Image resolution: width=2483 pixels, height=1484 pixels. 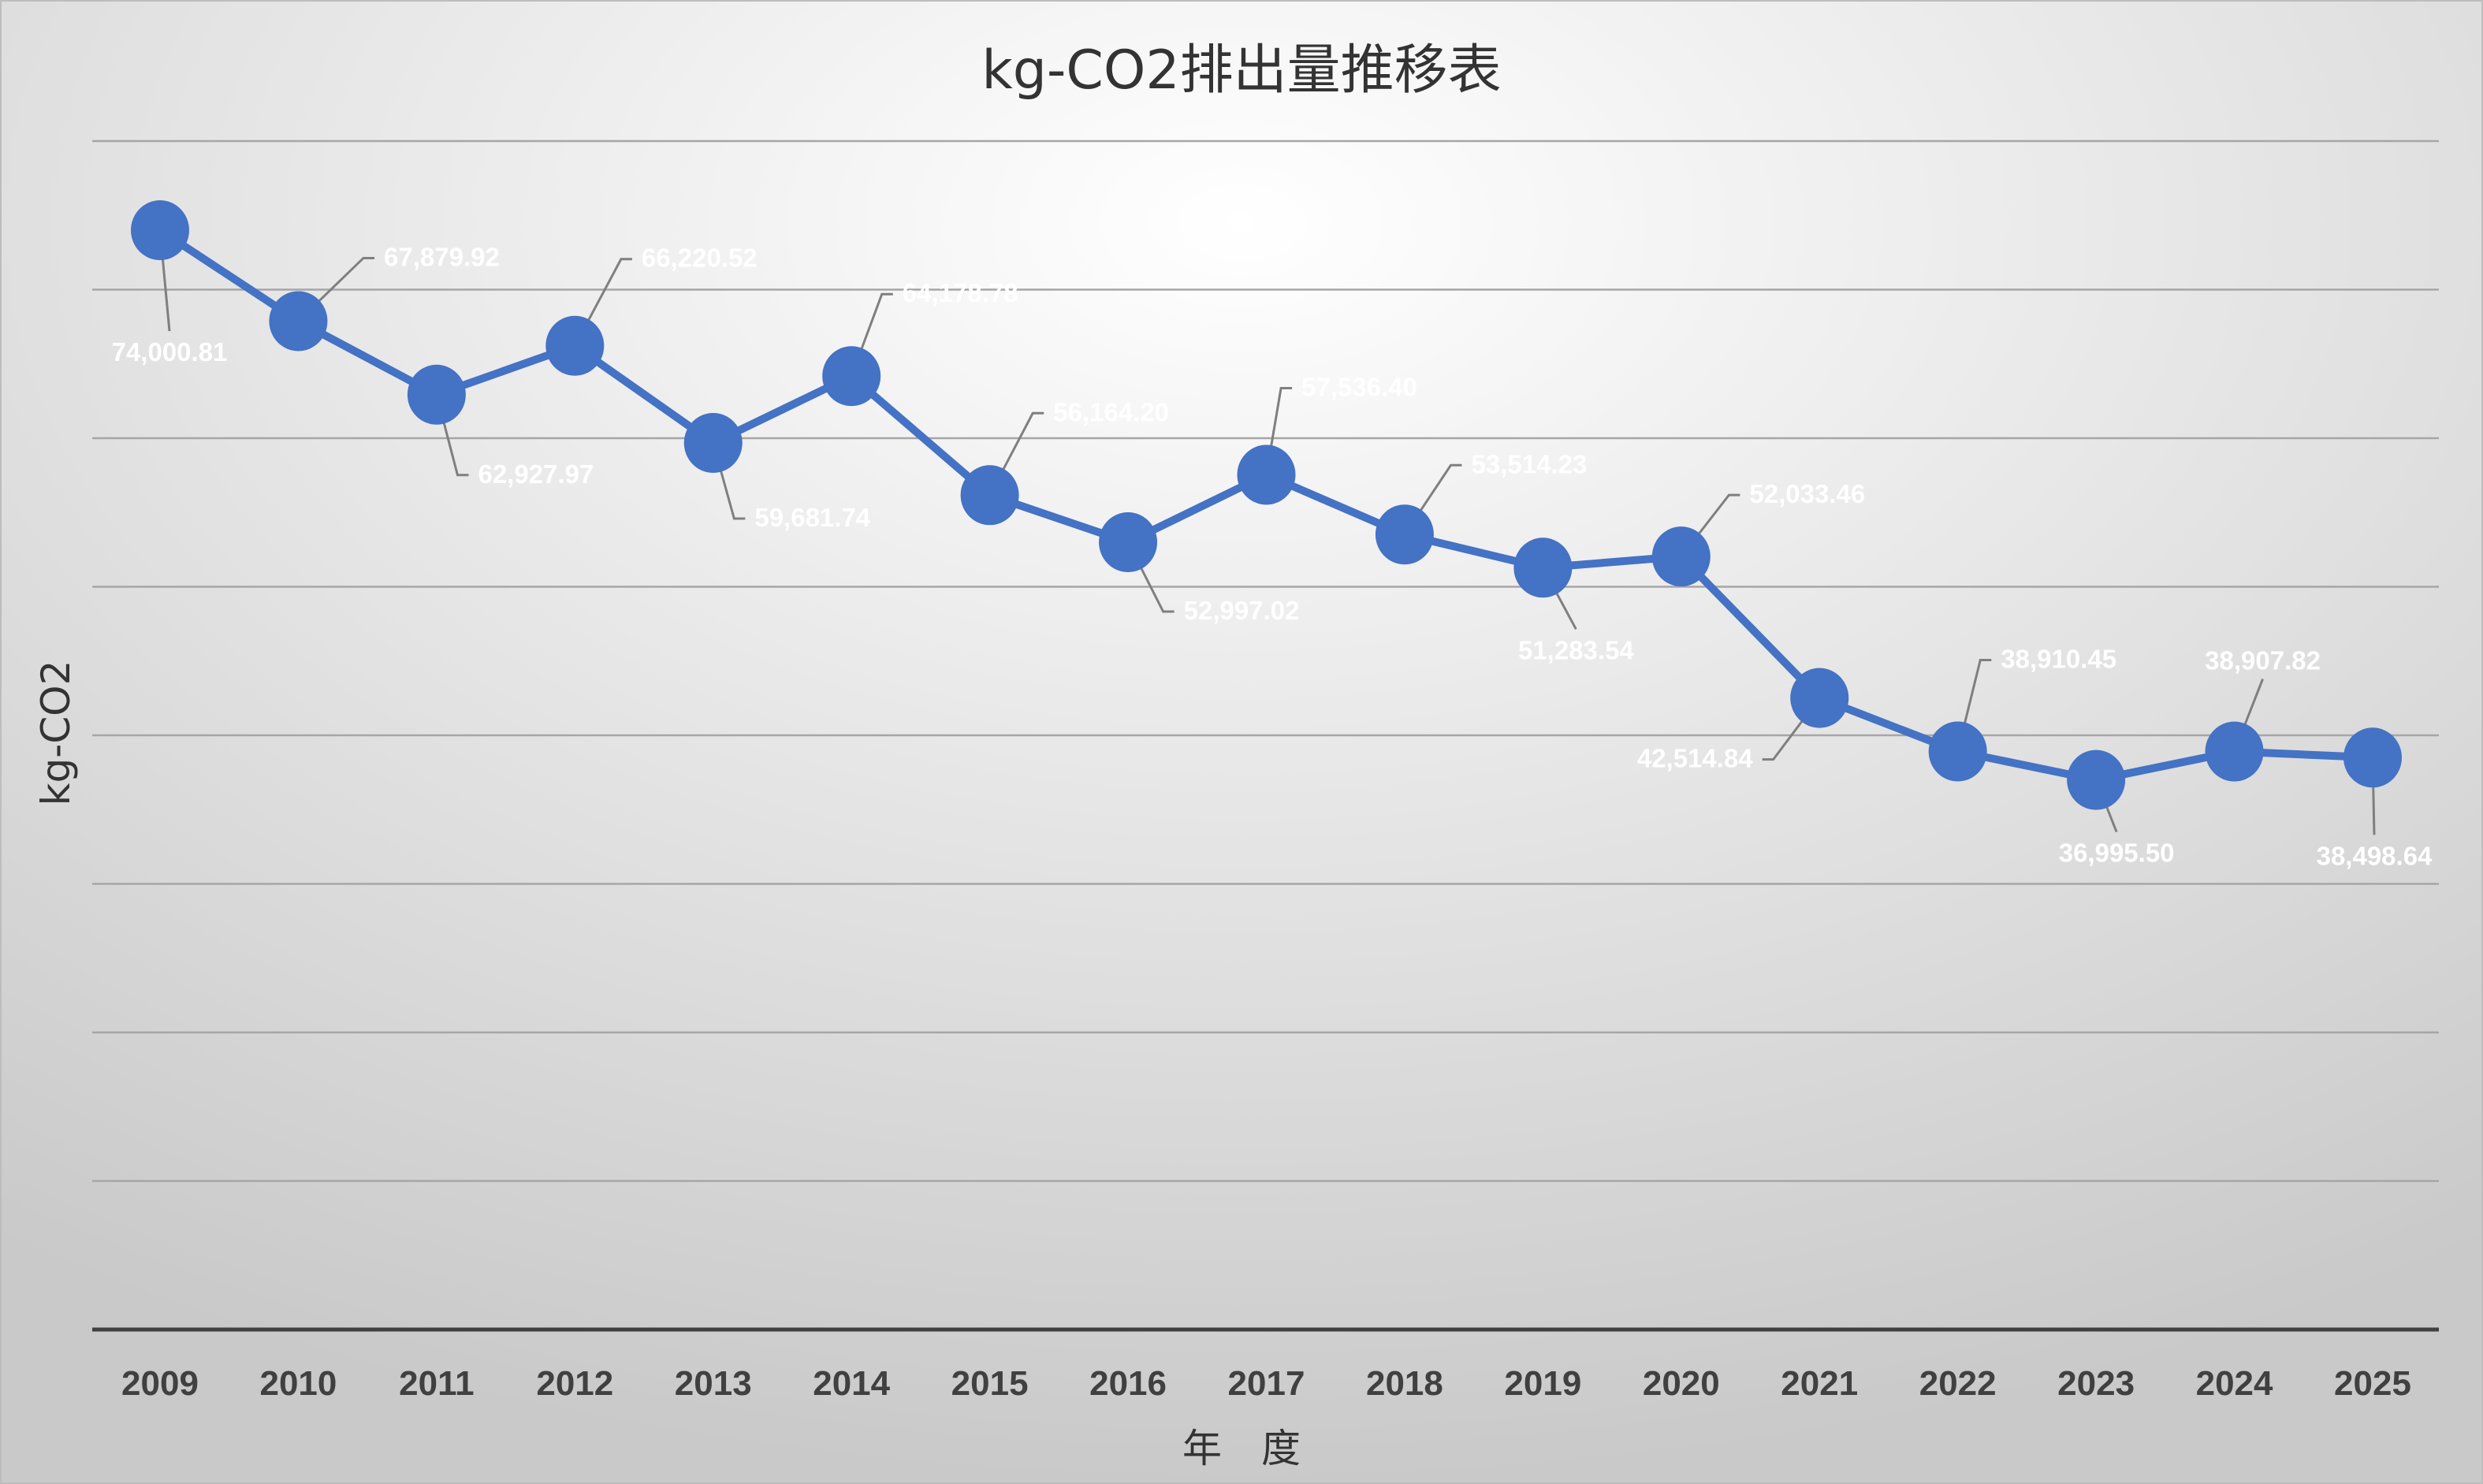 I want to click on data-label: 38,498.64, so click(x=2375, y=855).